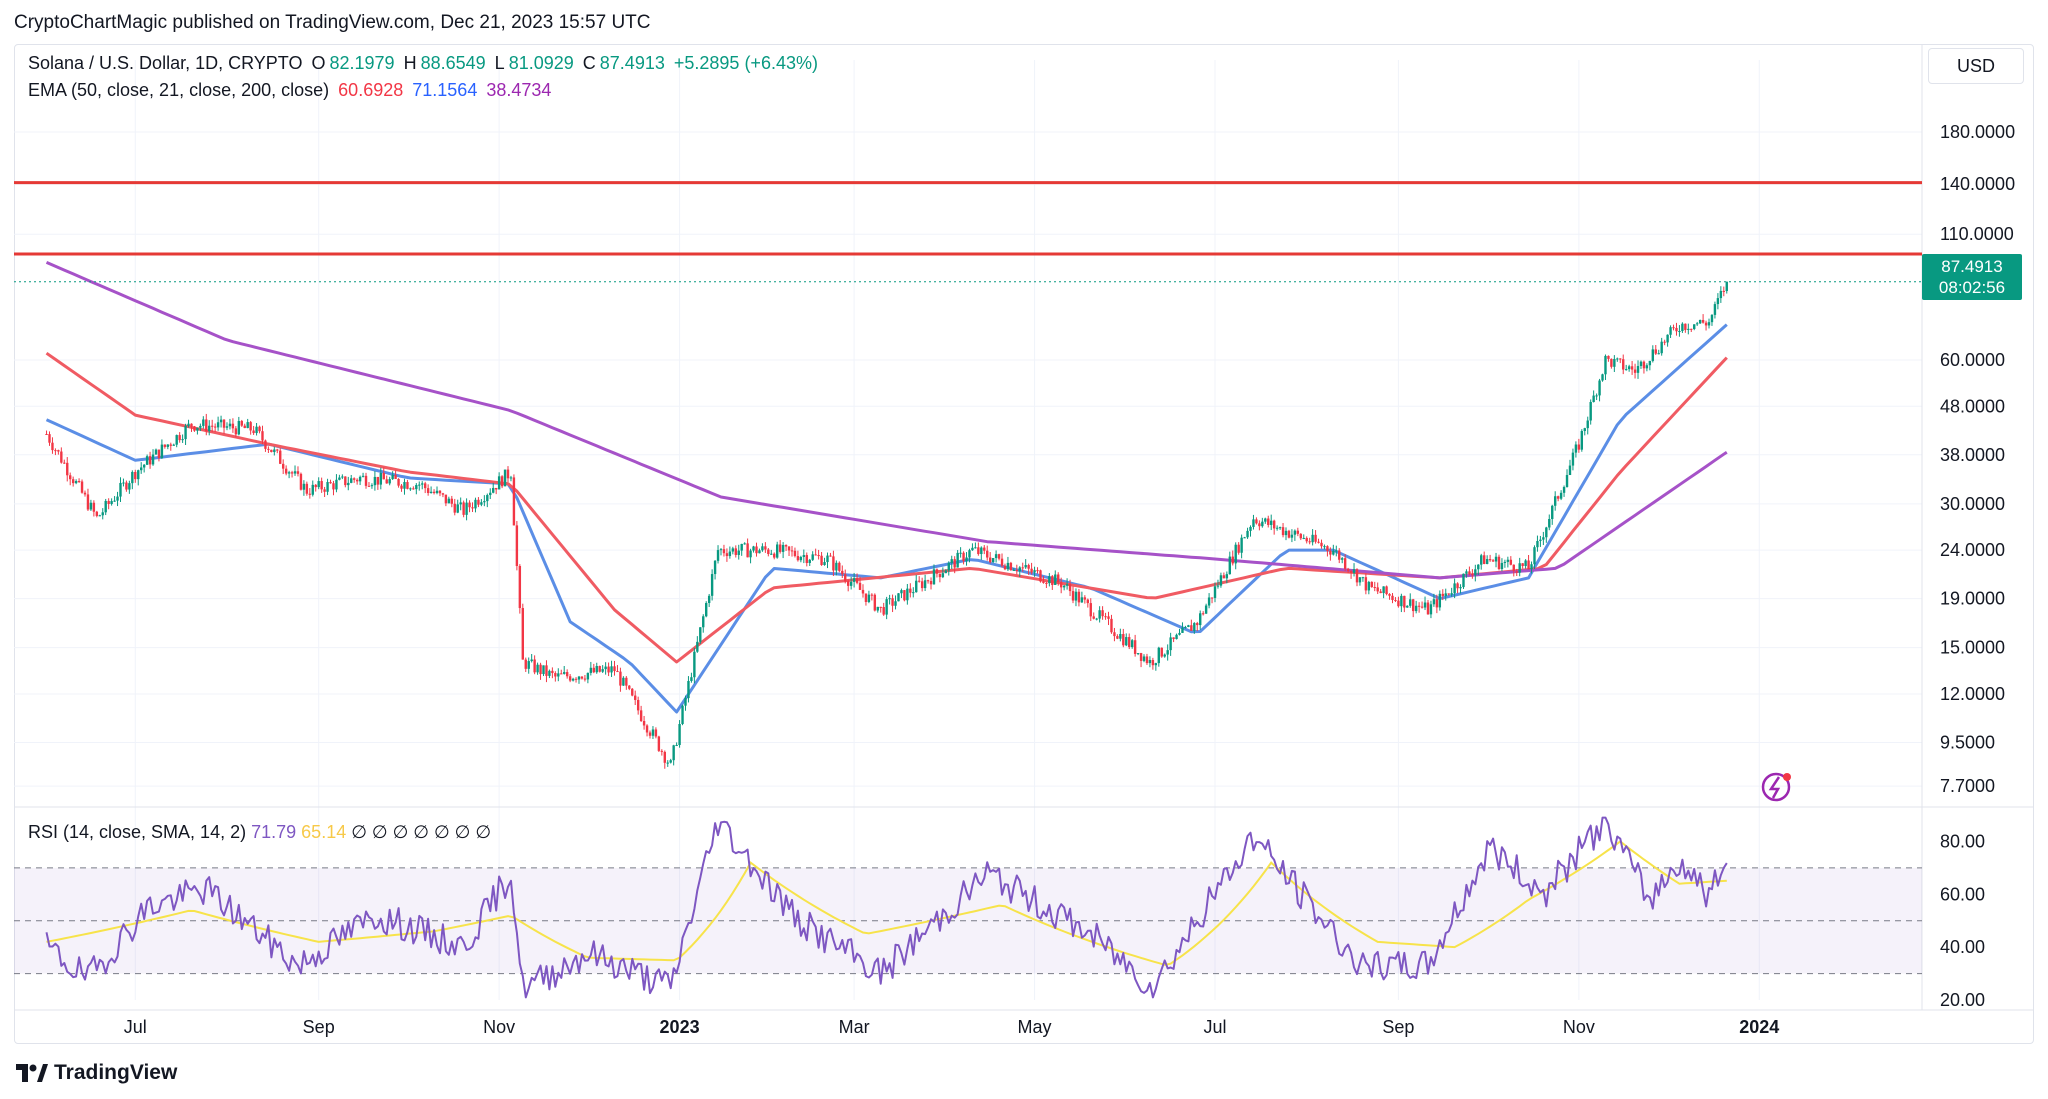  Describe the element at coordinates (1977, 234) in the screenshot. I see `price-tick-label: 110.0000` at that location.